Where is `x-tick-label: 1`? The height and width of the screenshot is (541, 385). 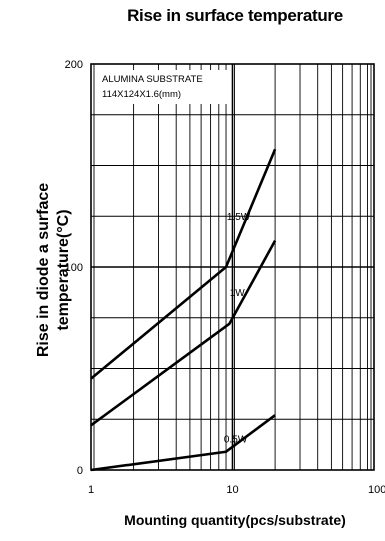 x-tick-label: 1 is located at coordinates (91, 490).